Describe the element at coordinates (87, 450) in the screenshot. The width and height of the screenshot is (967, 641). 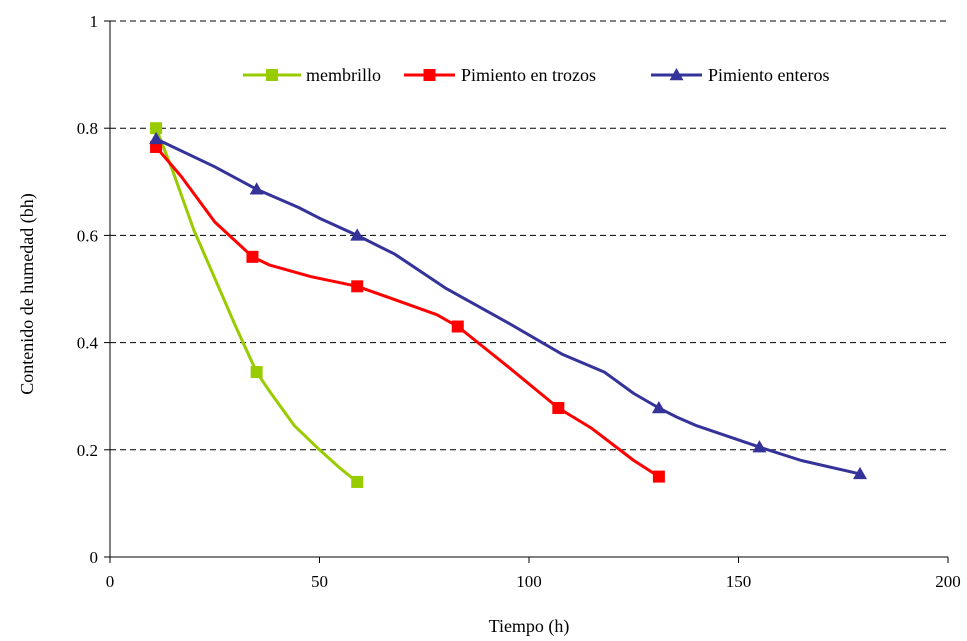
I see `y-tick-label: 0.2` at that location.